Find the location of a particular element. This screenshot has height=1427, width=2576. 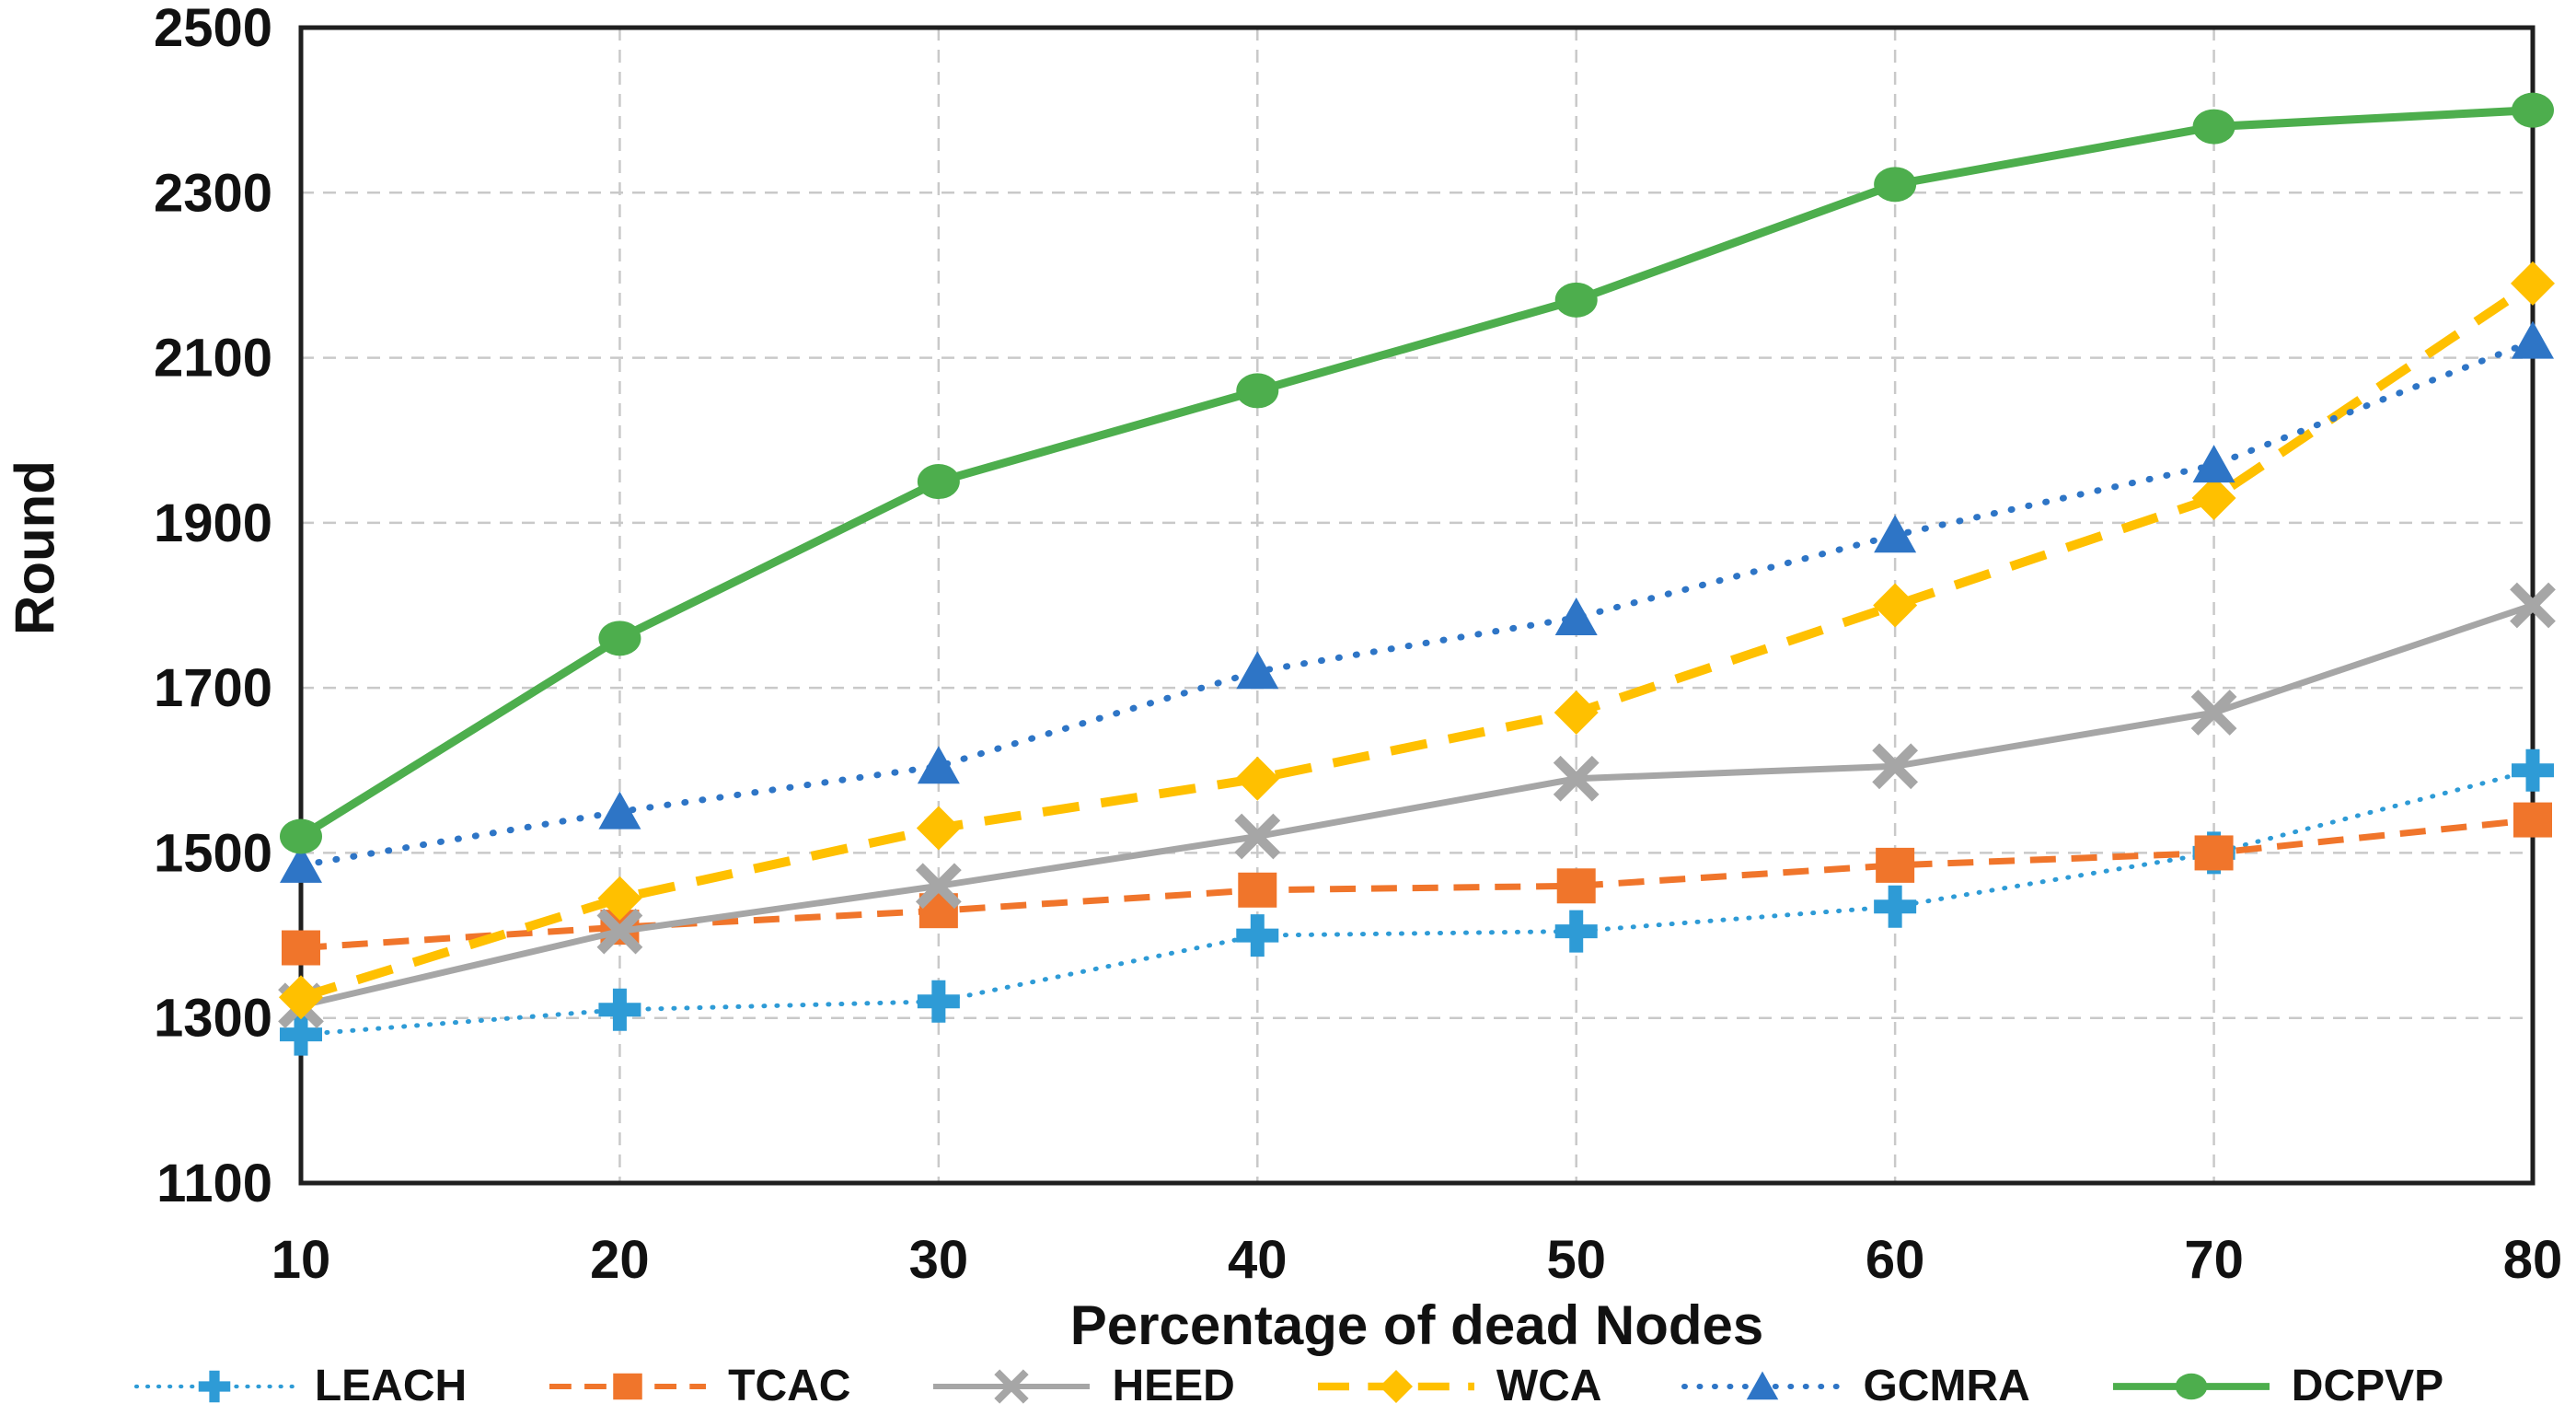

legend-swatch-GCMRA is located at coordinates (1763, 1385).